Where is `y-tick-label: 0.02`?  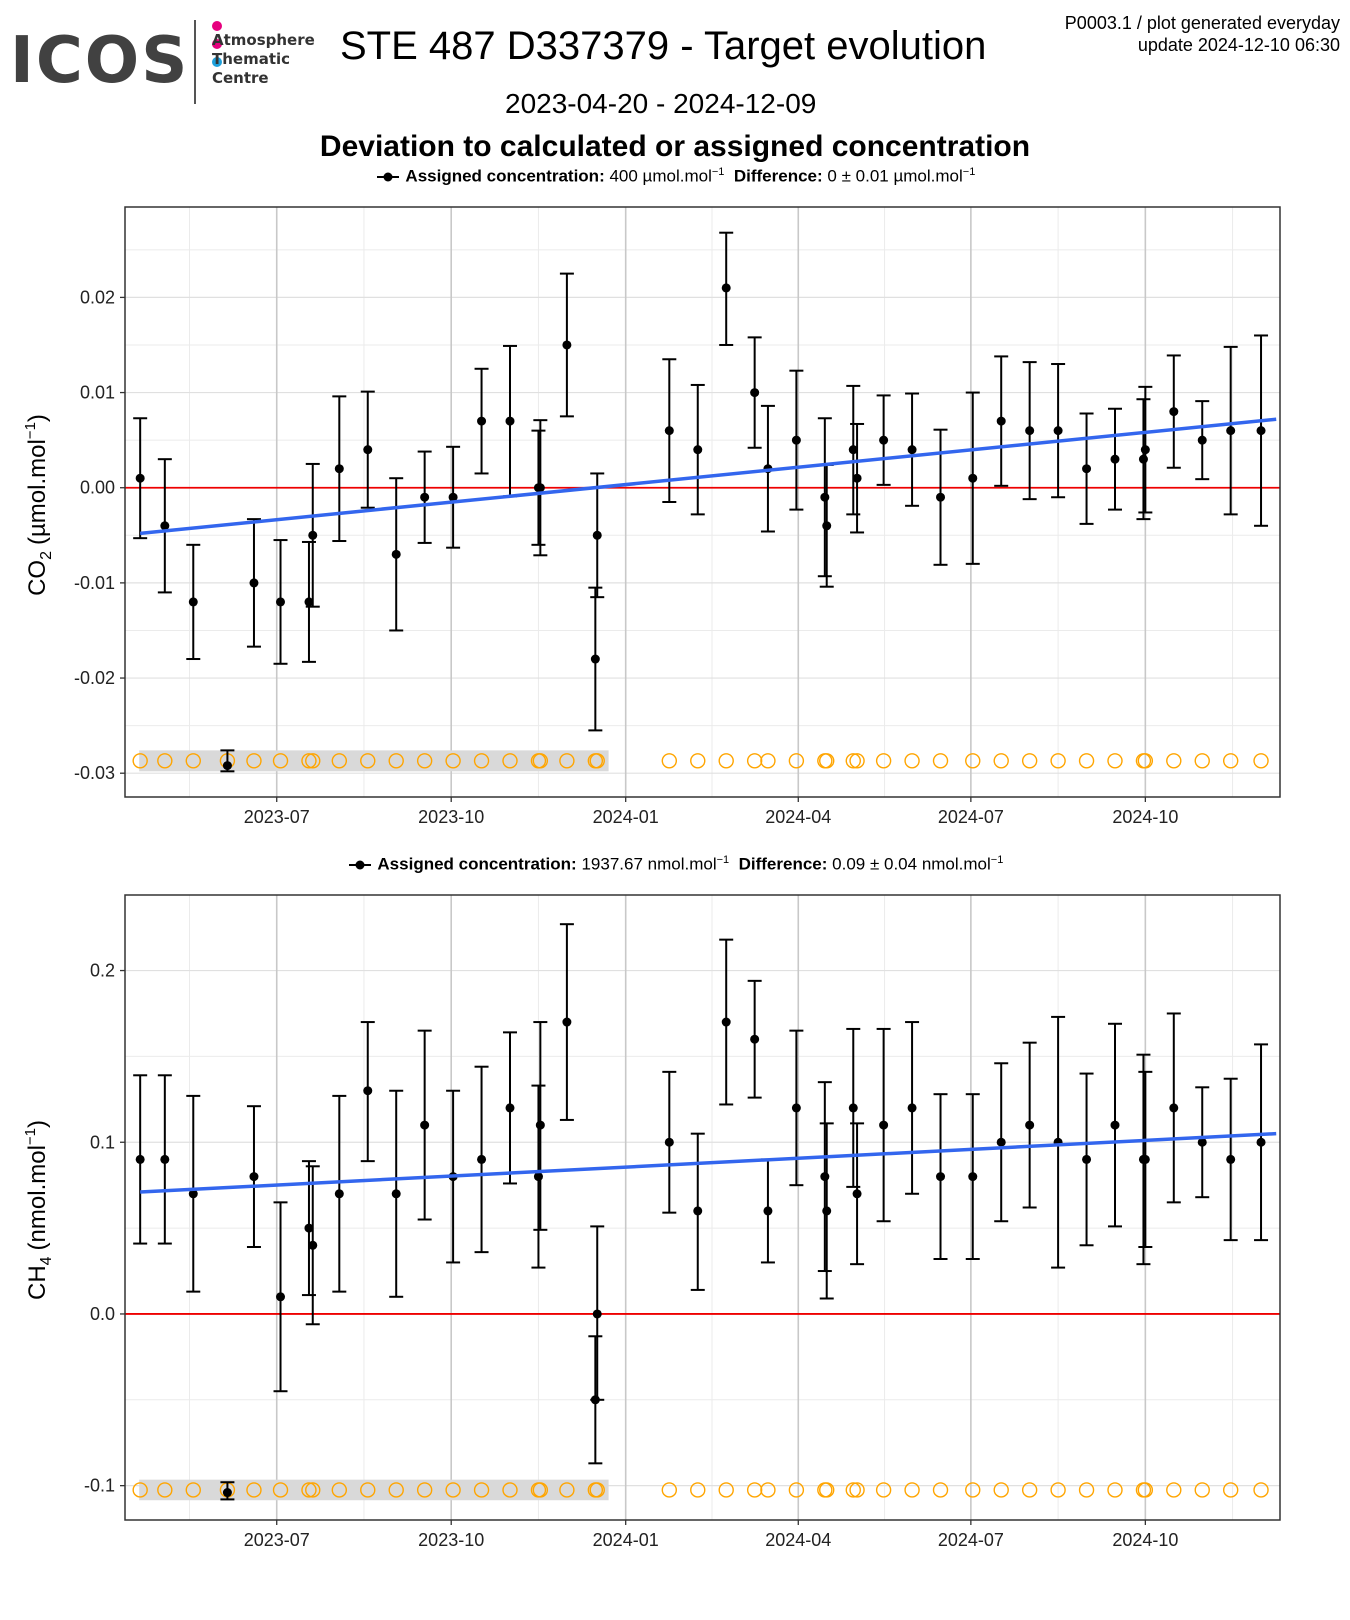 y-tick-label: 0.02 is located at coordinates (97, 297).